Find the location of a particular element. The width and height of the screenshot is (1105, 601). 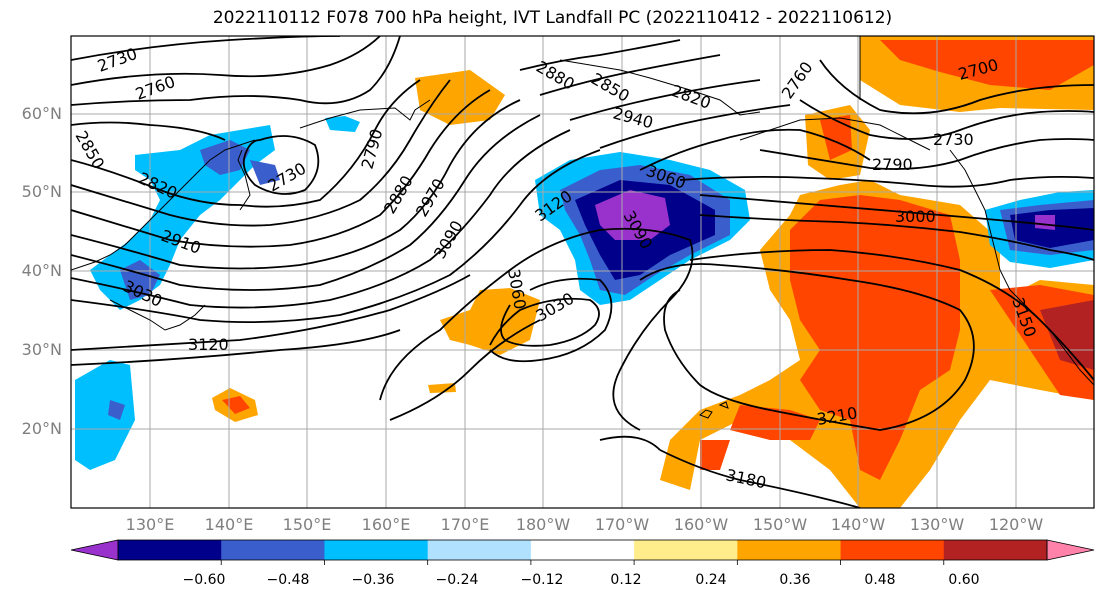

lon-label: 180°W is located at coordinates (543, 524).